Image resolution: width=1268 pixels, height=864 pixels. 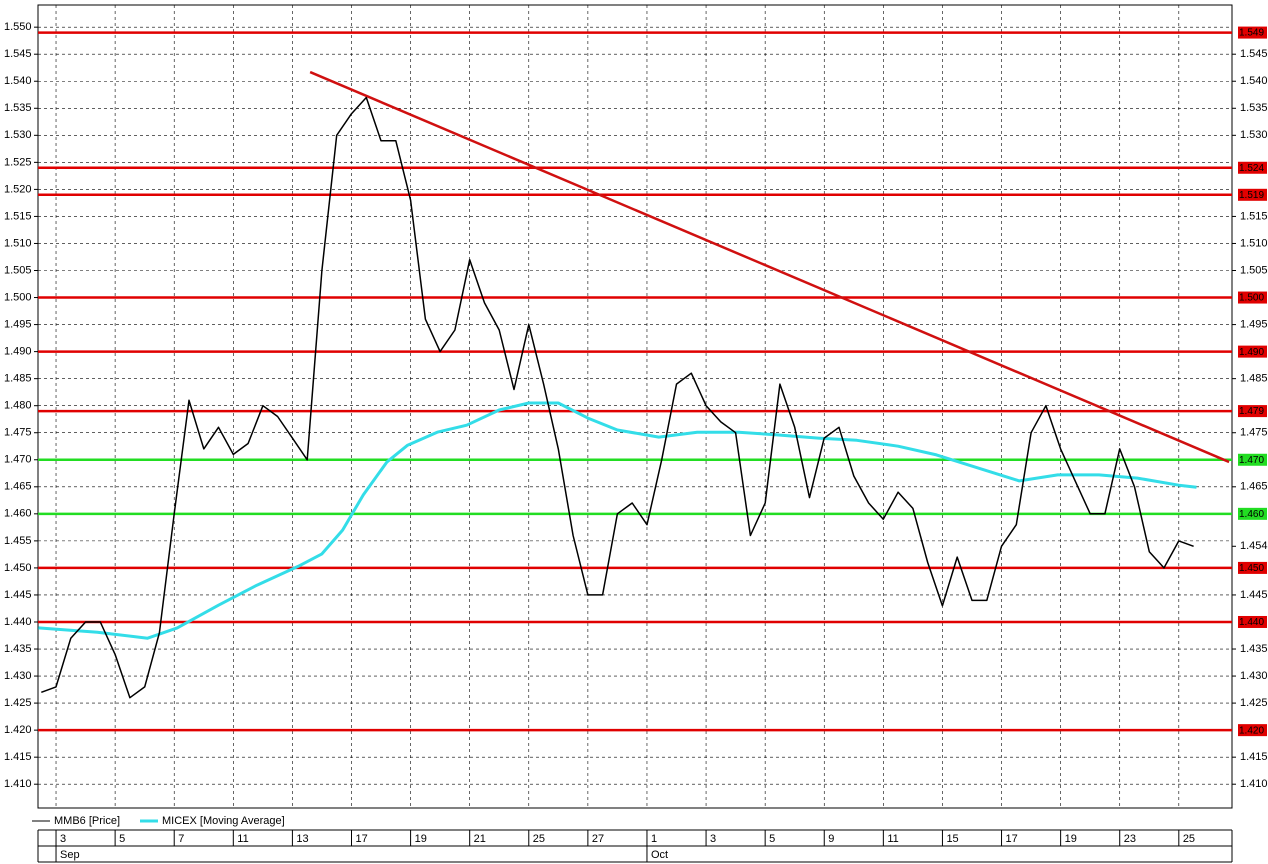 What do you see at coordinates (480, 839) in the screenshot?
I see `x-tick-label: 21` at bounding box center [480, 839].